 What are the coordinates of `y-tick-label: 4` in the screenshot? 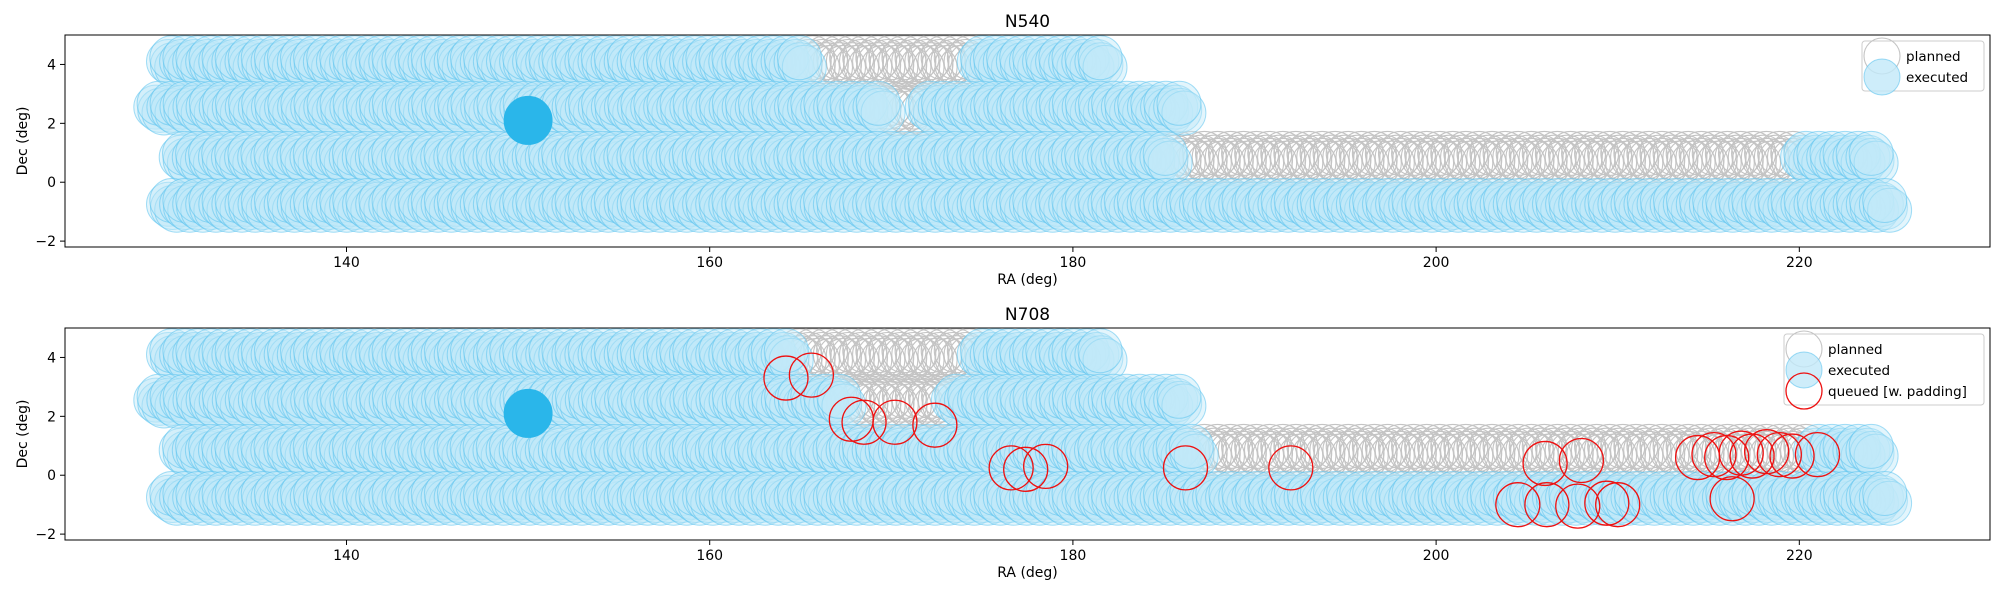 It's located at (51, 65).